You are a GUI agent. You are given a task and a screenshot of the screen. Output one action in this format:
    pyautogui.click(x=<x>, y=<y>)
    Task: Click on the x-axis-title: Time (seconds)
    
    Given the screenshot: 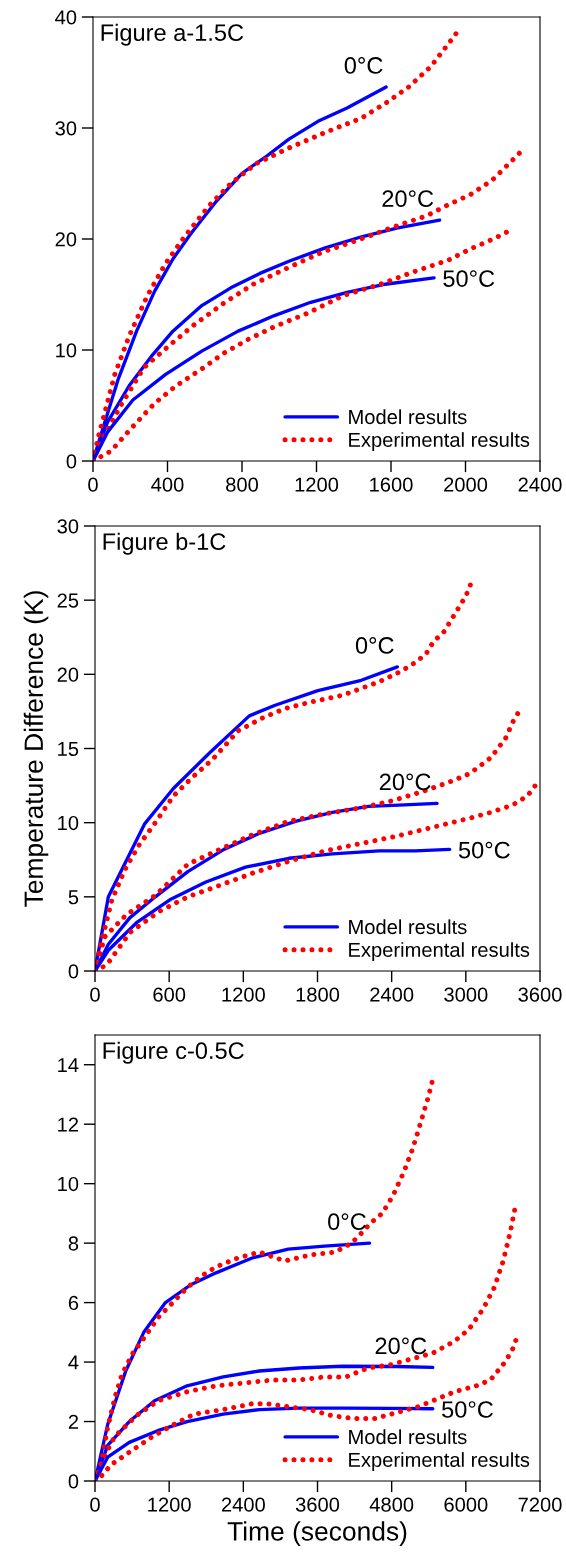 What is the action you would take?
    pyautogui.click(x=317, y=1533)
    